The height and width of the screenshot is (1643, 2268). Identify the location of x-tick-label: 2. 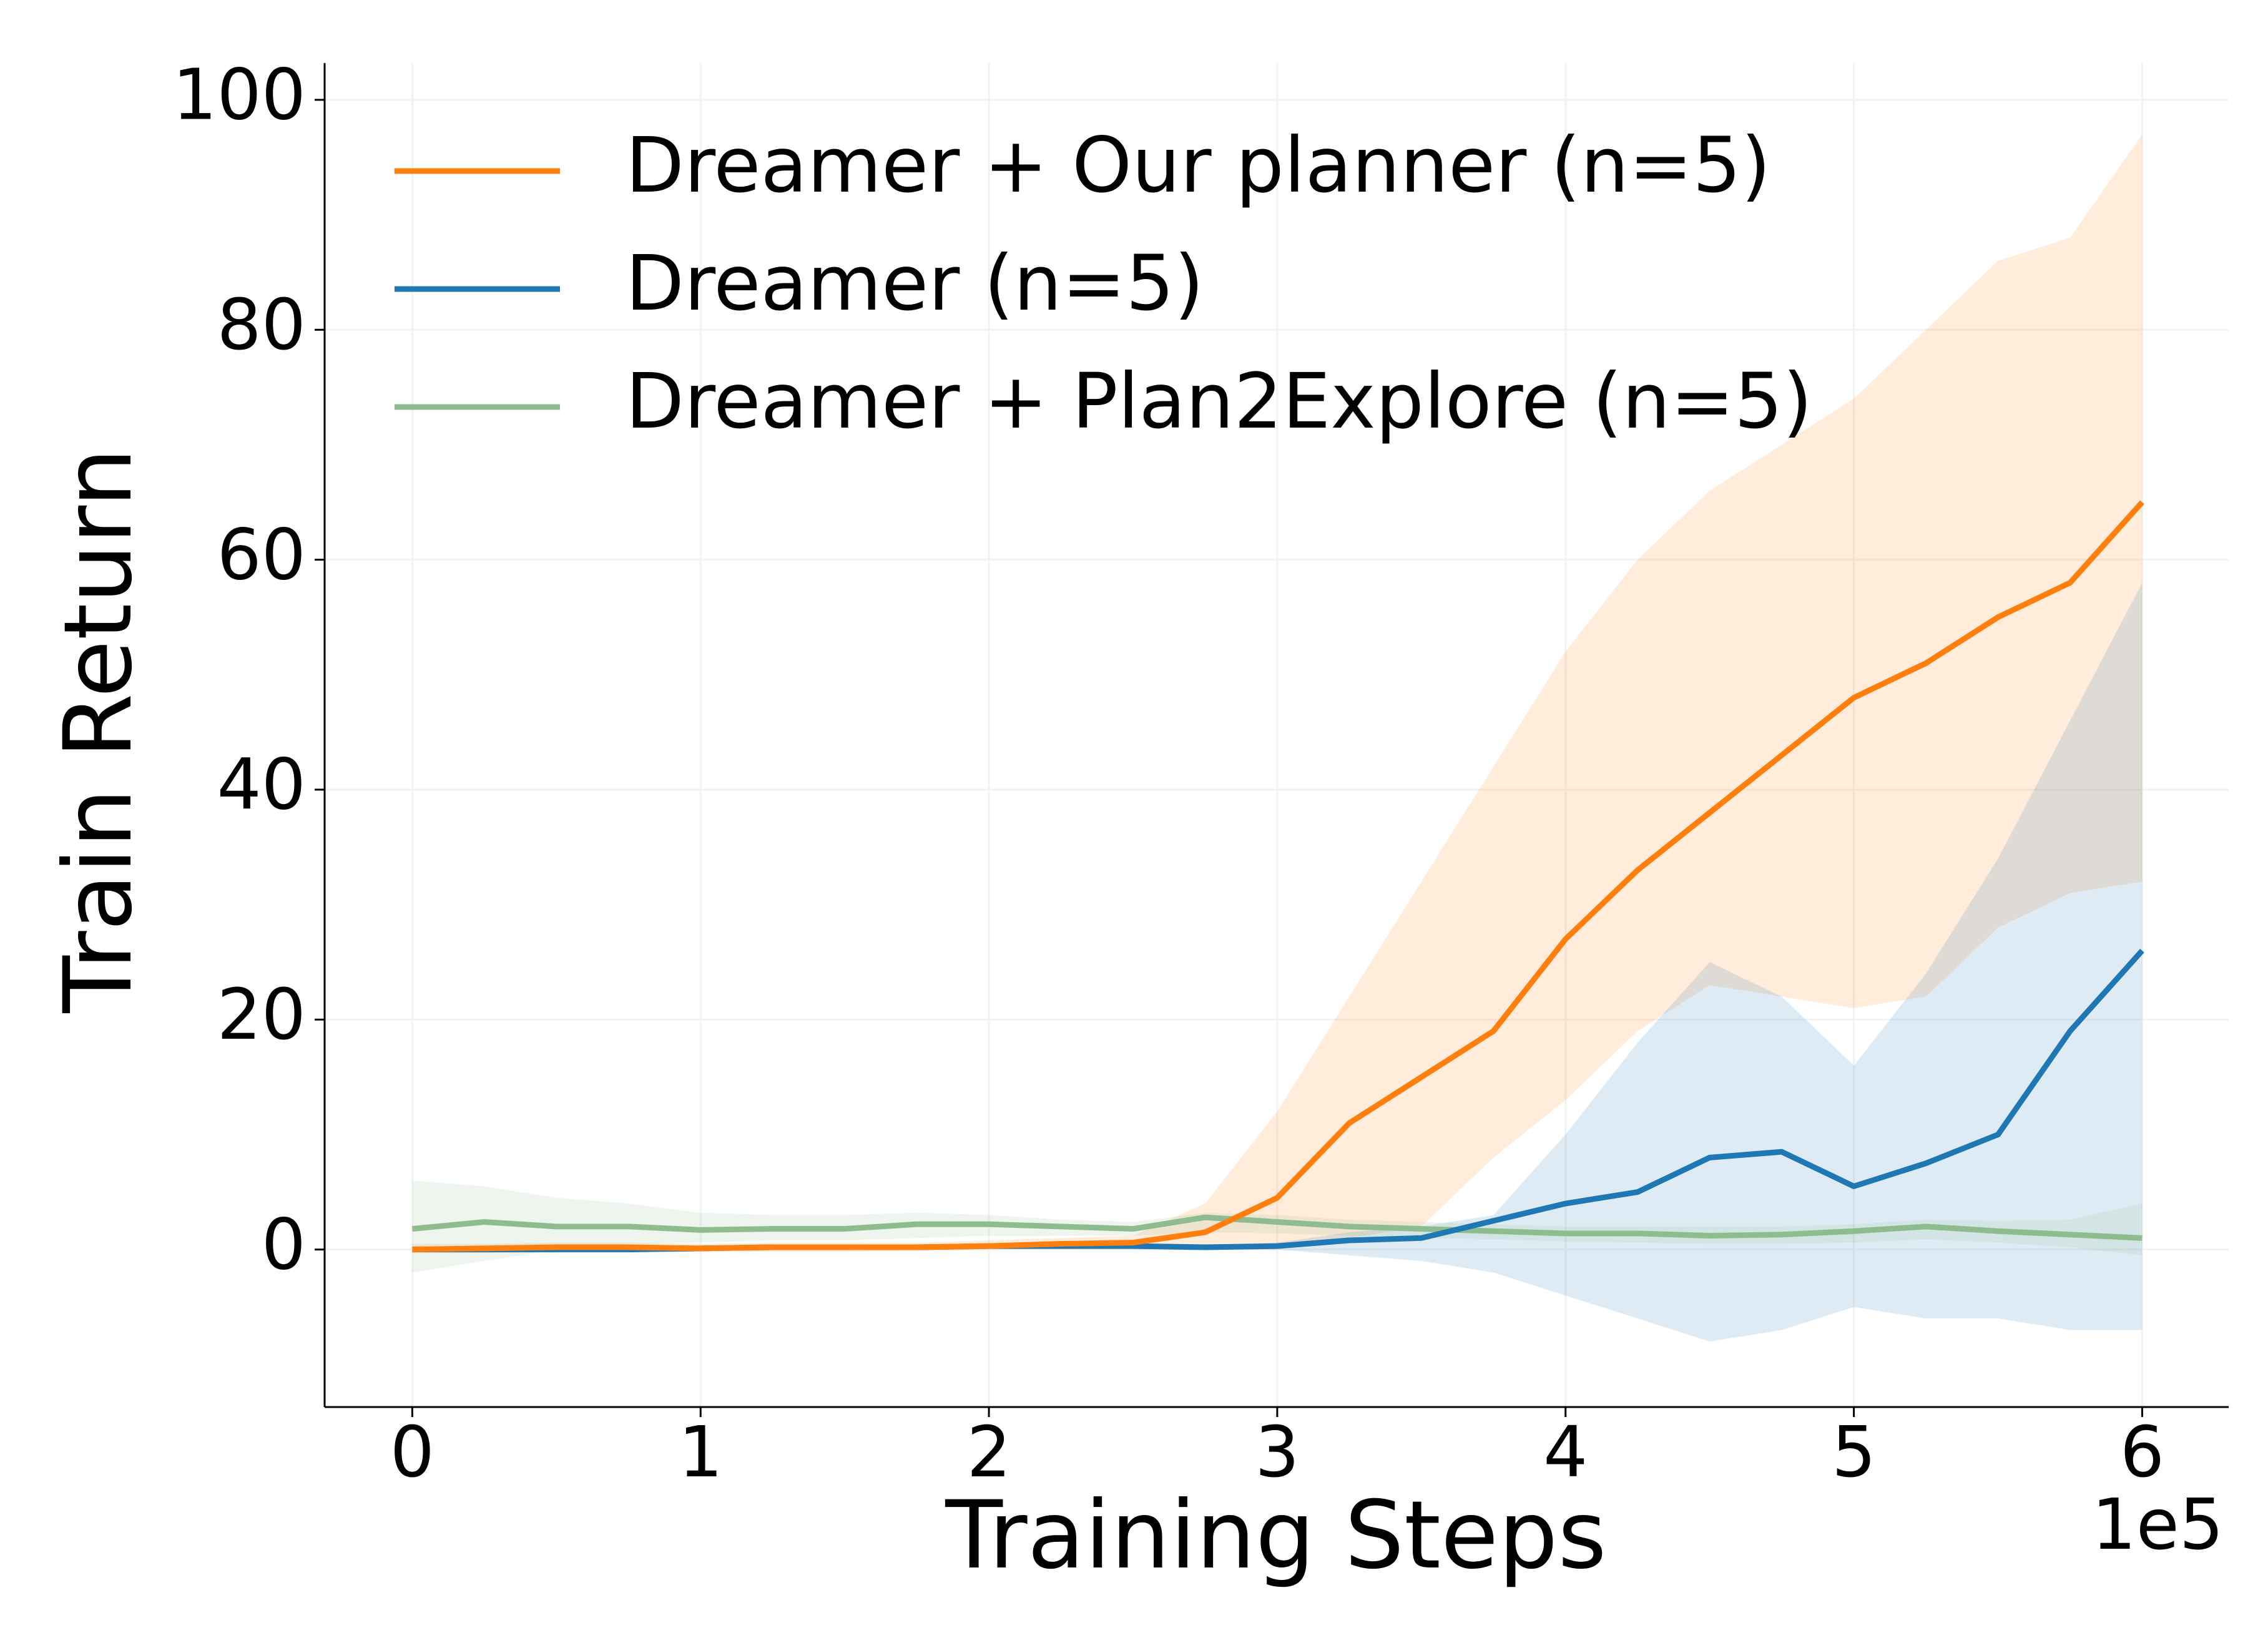
(989, 1452).